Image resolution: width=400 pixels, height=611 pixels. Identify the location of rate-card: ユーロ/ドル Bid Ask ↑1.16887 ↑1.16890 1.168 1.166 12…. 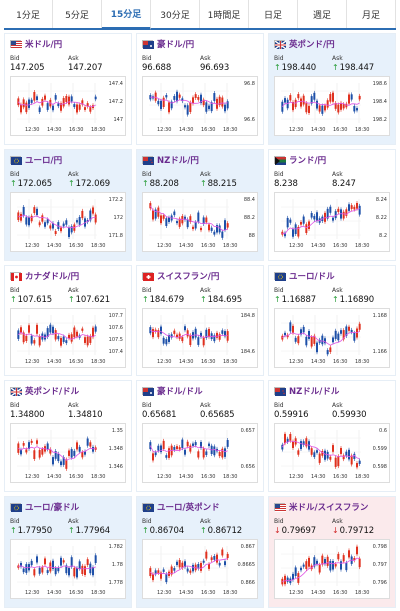
(332, 320).